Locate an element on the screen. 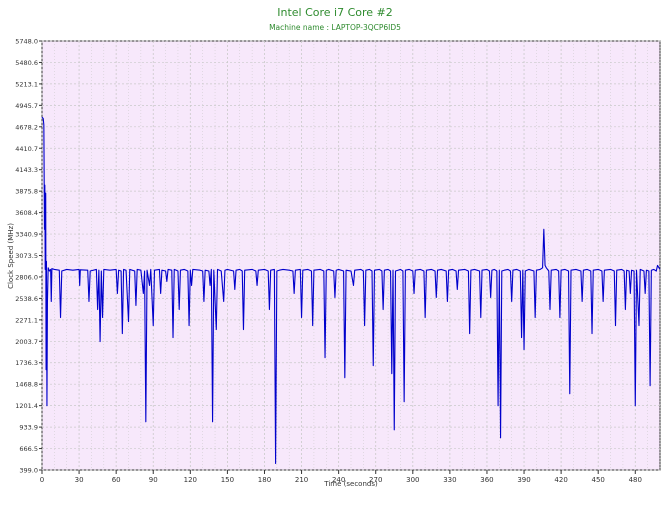 The width and height of the screenshot is (670, 506). y-tick-label: 1736.3 is located at coordinates (26, 363).